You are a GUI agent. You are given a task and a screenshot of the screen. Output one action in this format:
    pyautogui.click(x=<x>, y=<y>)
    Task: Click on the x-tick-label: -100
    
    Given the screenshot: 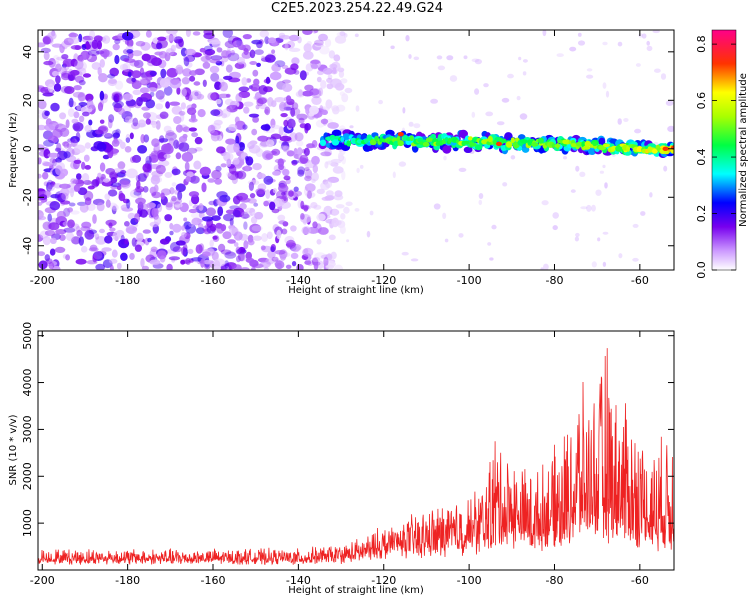 What is the action you would take?
    pyautogui.click(x=469, y=280)
    